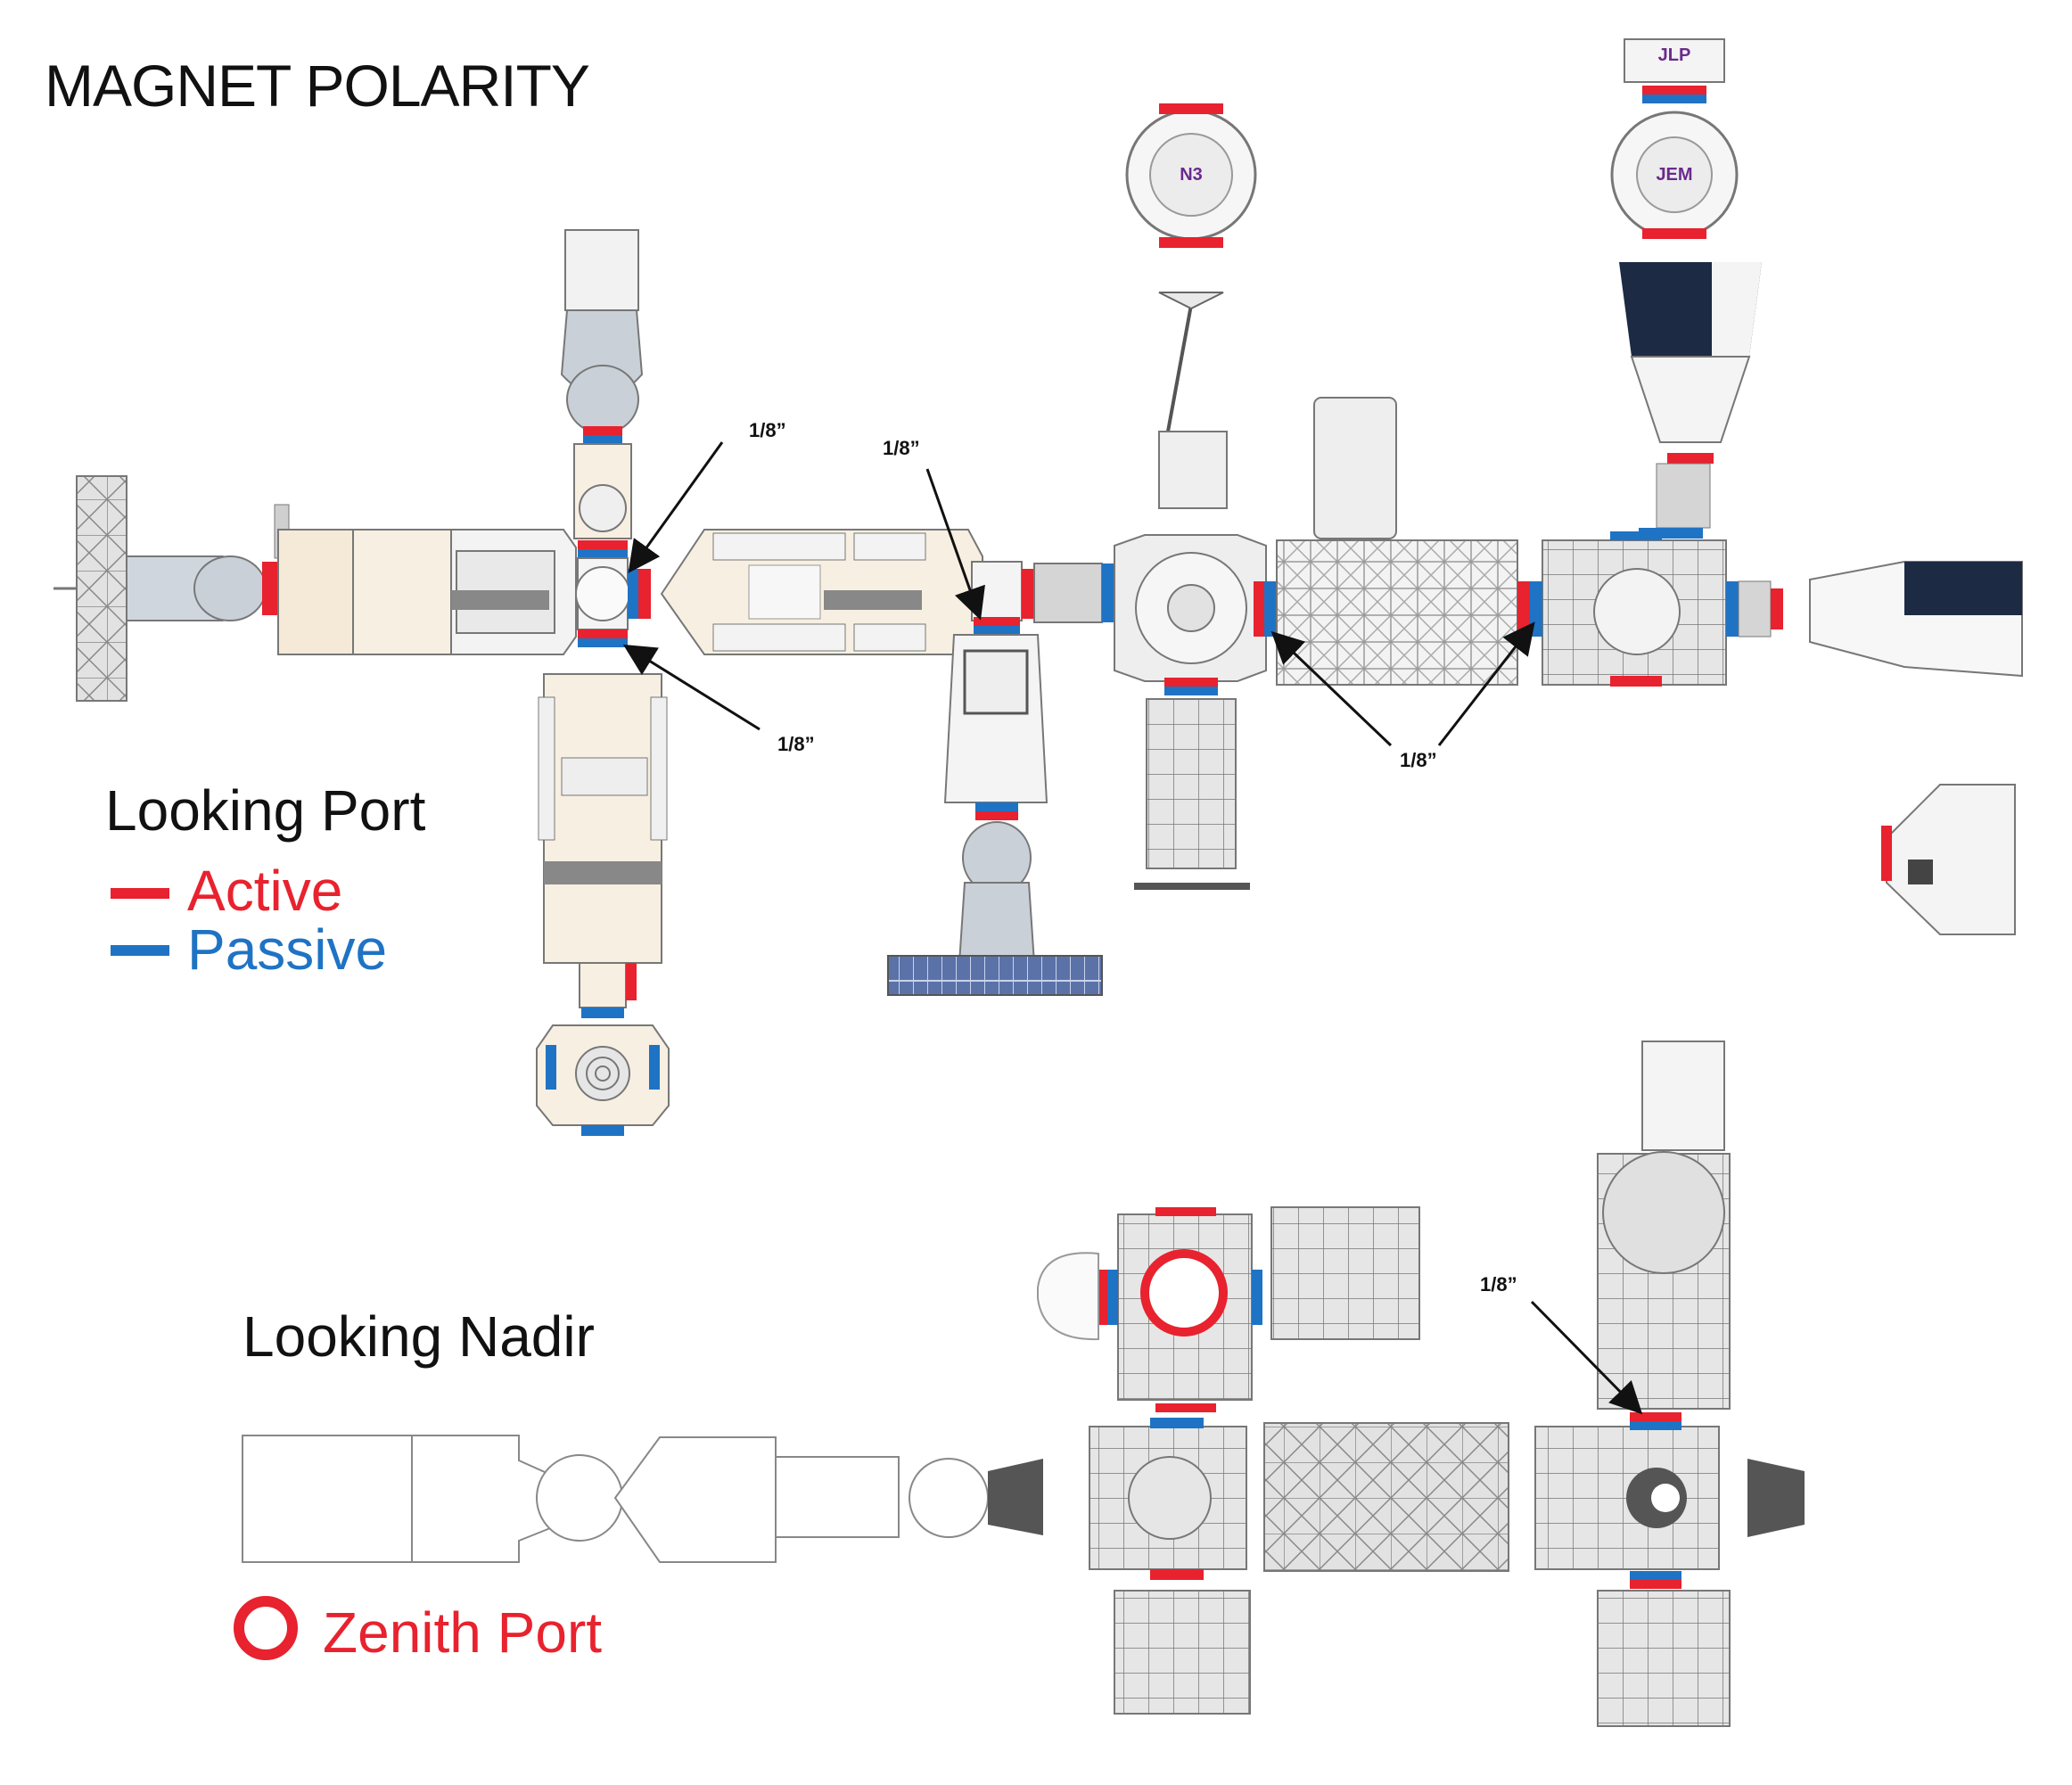  Describe the element at coordinates (1949, 859) in the screenshot. I see `starliner` at that location.